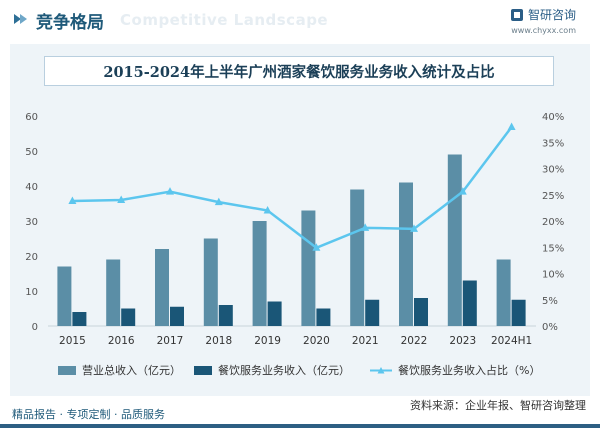  I want to click on y-right-tick-label: 35%, so click(553, 143).